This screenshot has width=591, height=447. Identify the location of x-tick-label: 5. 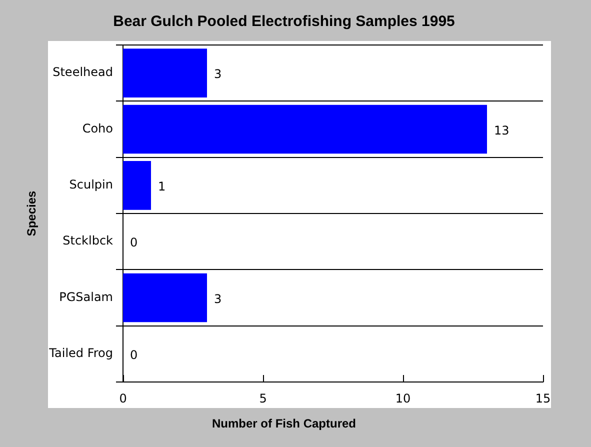
(263, 398).